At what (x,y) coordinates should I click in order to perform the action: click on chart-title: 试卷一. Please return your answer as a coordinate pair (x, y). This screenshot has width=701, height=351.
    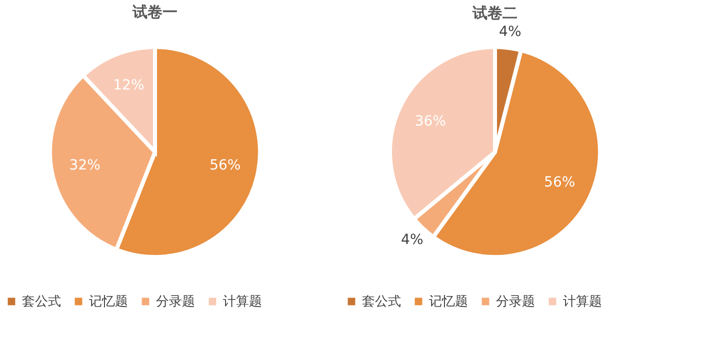
    Looking at the image, I should click on (155, 12).